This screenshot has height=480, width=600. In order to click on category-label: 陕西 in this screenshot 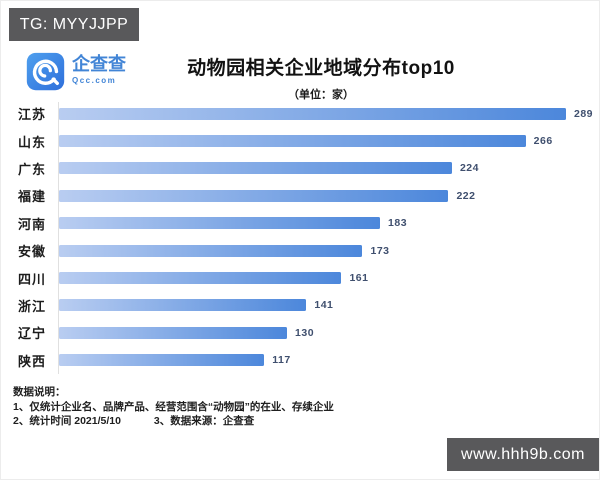, I will do `click(31, 361)`.